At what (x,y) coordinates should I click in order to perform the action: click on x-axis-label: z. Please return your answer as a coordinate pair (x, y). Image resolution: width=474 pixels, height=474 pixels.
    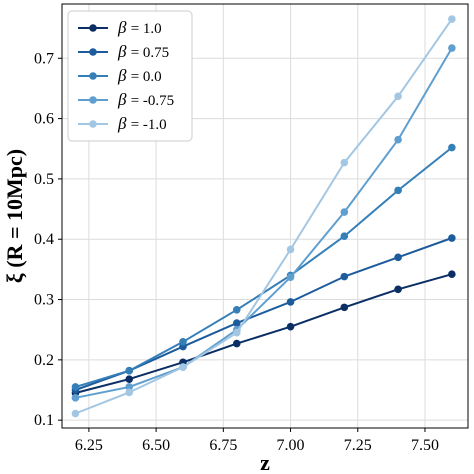
    Looking at the image, I should click on (265, 462).